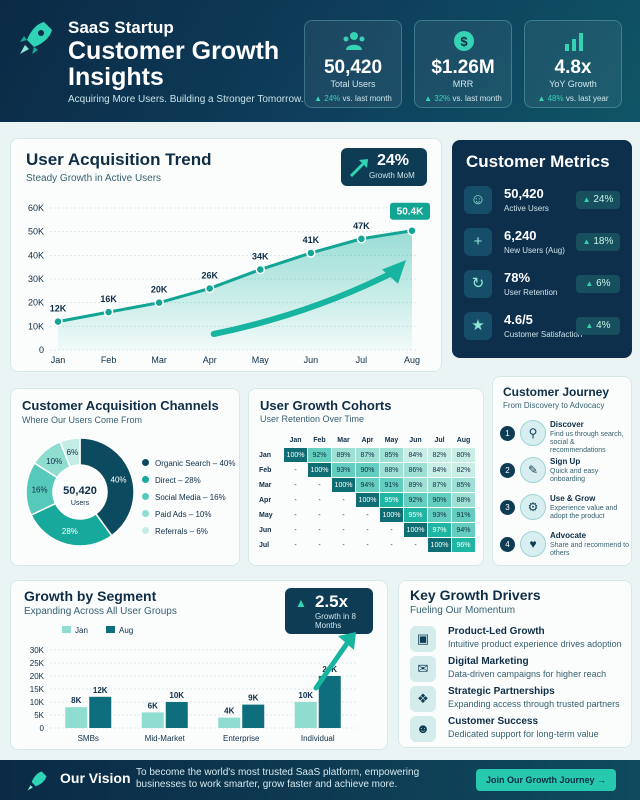  Describe the element at coordinates (543, 243) in the screenshot. I see `metric-row: +6,240 New Users (Aug) ▲ 18%` at that location.